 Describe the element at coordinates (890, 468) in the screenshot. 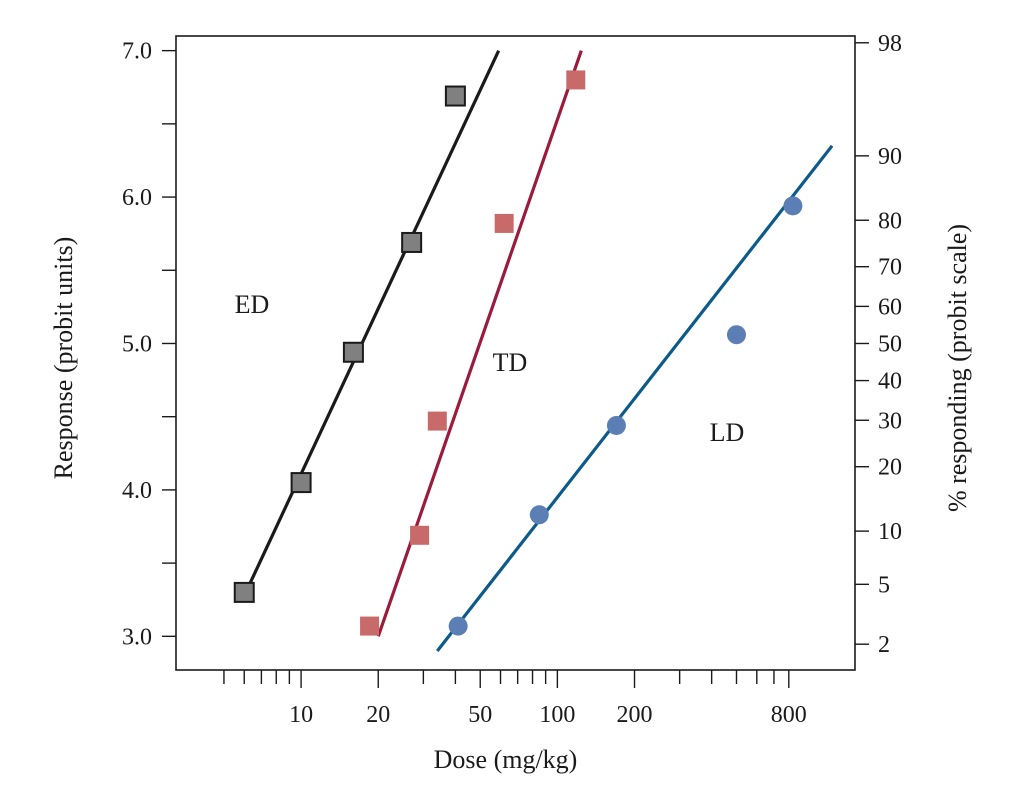

I see `y2-tick-label: 20` at that location.